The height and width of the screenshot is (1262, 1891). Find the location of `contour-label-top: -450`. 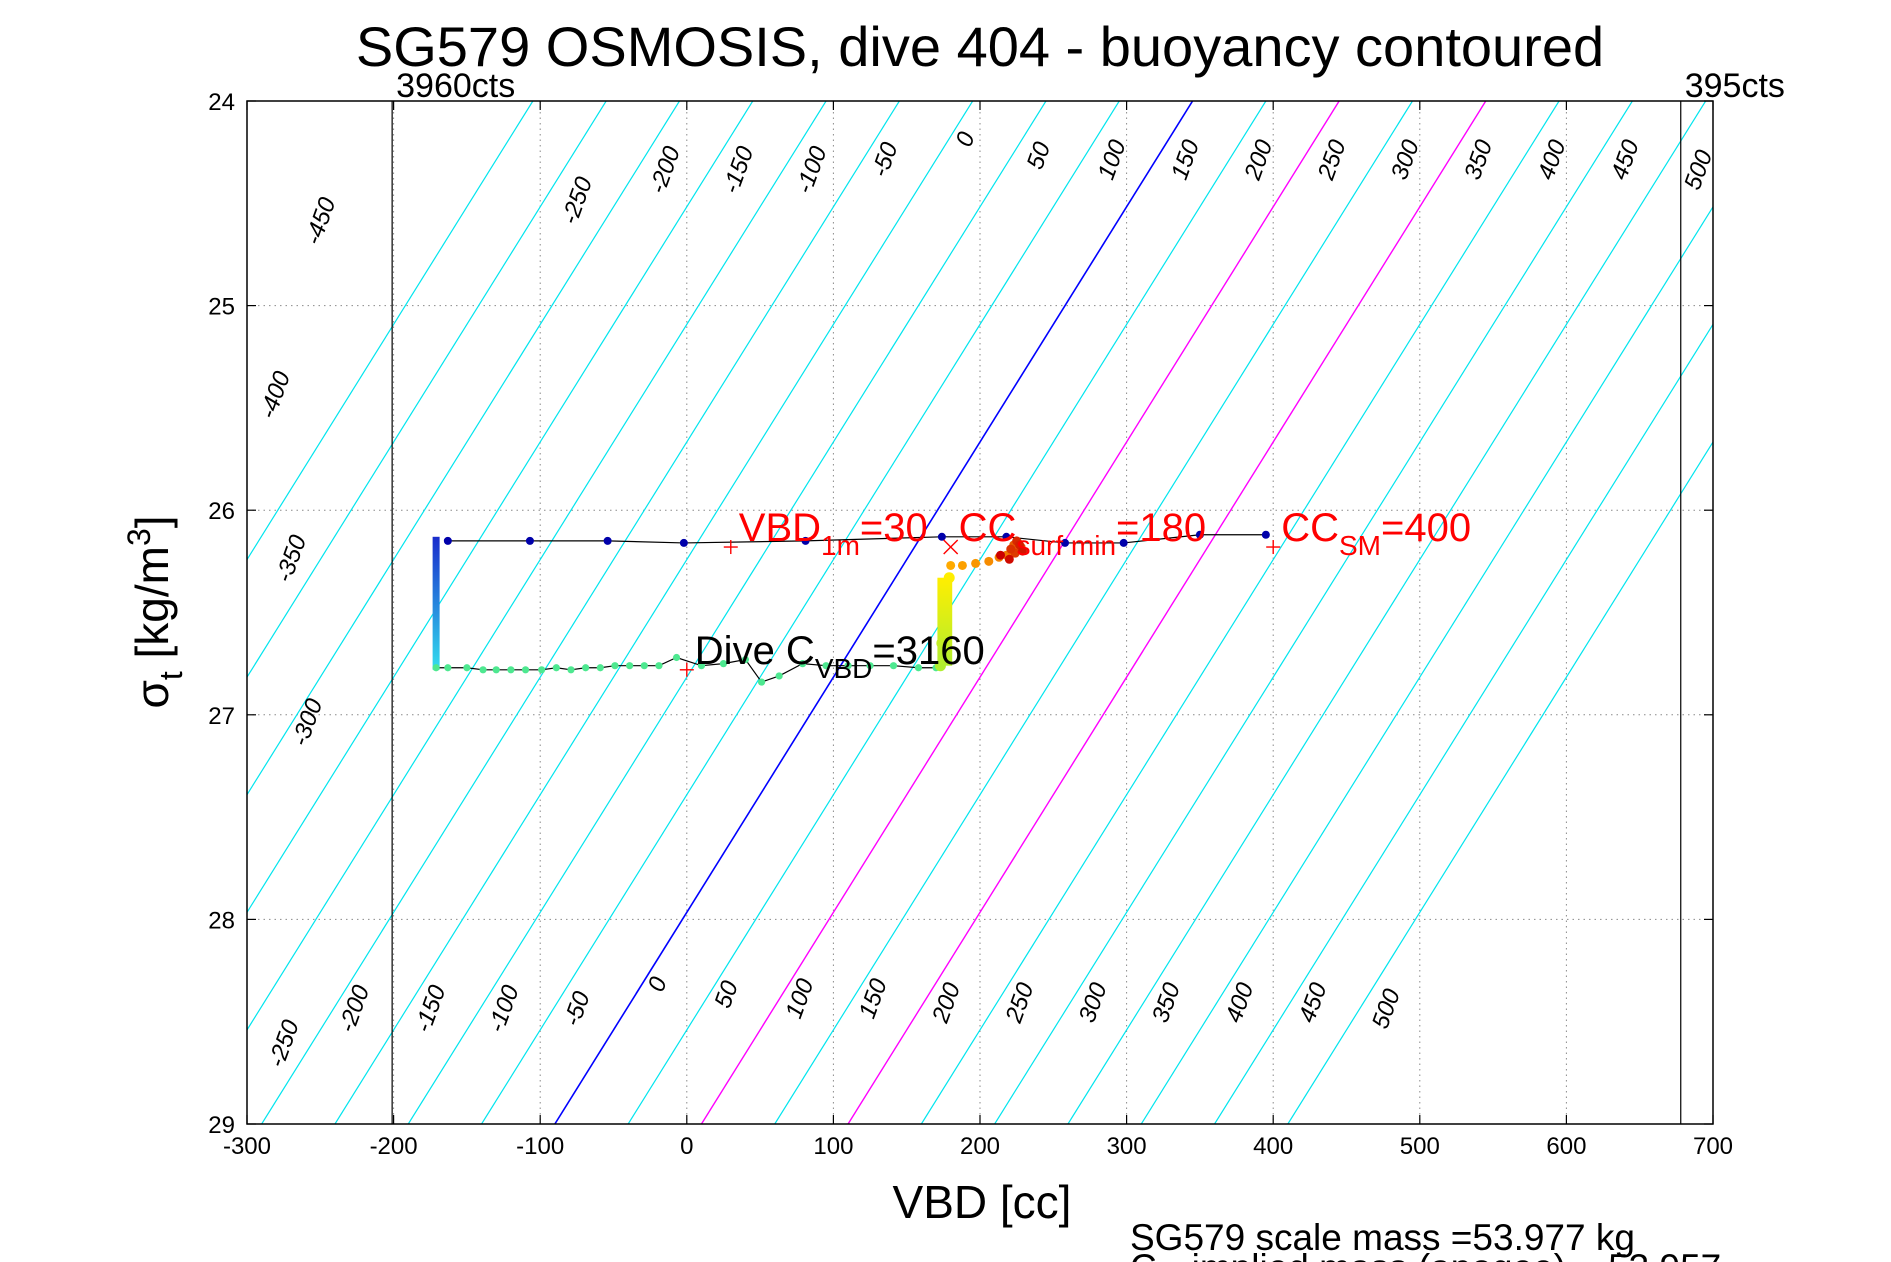

contour-label-top: -450 is located at coordinates (321, 220).